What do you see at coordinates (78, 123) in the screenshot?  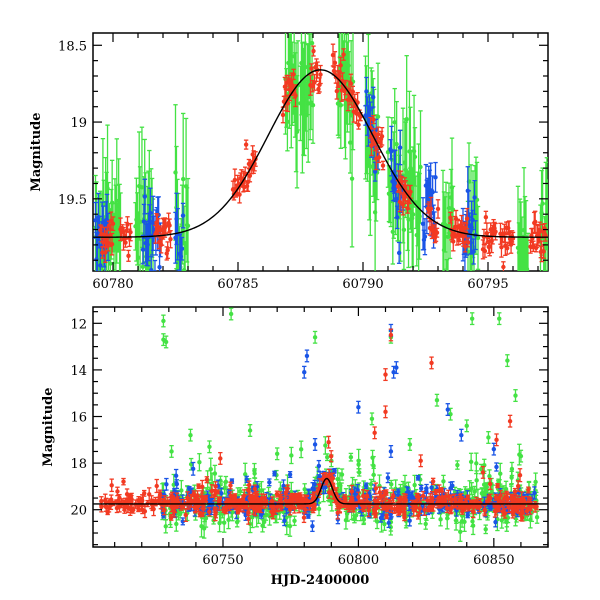 I see `y-tick-label: 19` at bounding box center [78, 123].